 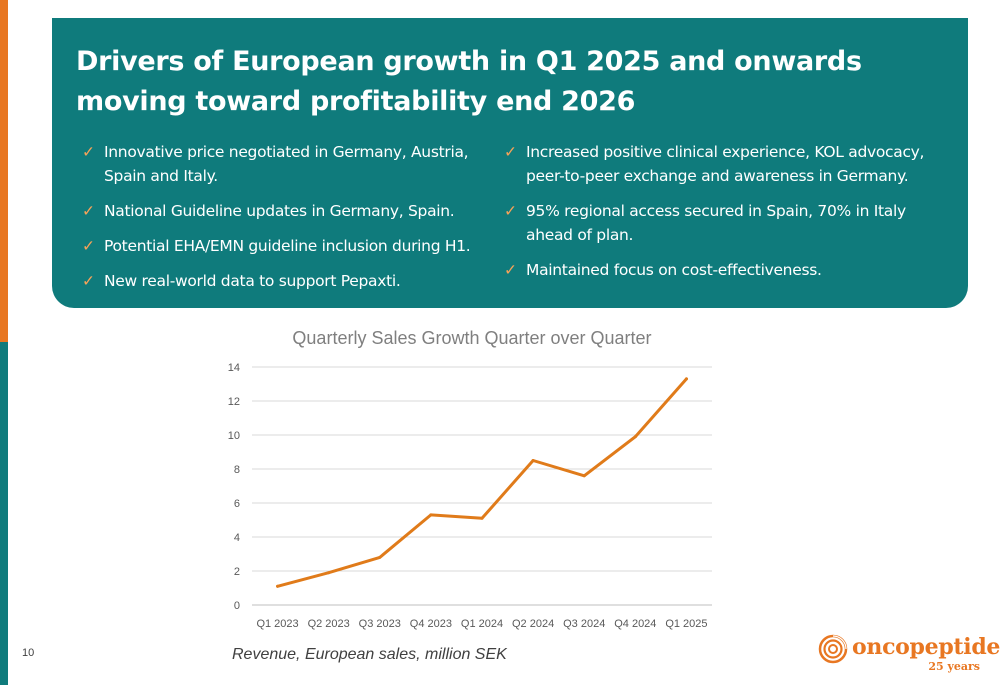 I want to click on chart-caption: Revenue, European sales, million SEK, so click(x=369, y=654).